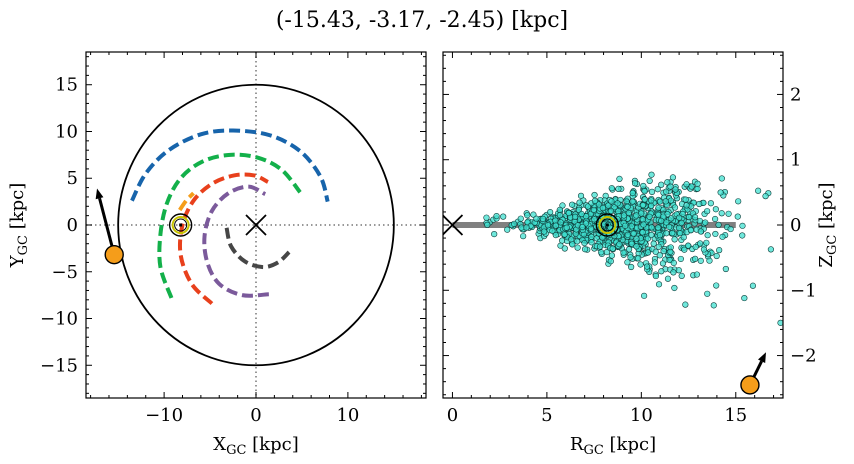 This screenshot has width=854, height=464. Describe the element at coordinates (59, 365) in the screenshot. I see `left-ytick-label-0: −15` at that location.